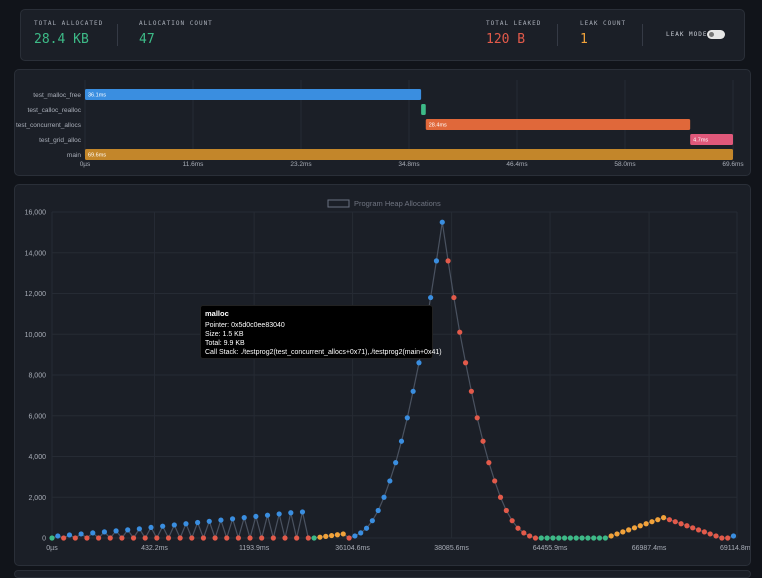  I want to click on timeline-row-label: main, so click(74, 155).